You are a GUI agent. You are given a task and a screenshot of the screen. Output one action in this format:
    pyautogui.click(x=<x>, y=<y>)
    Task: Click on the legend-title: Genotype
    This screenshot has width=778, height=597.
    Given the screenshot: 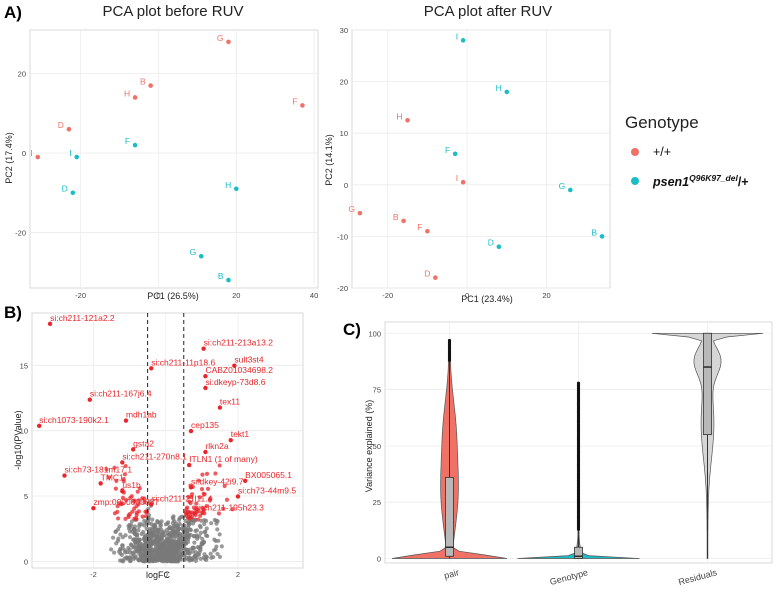 What is the action you would take?
    pyautogui.click(x=662, y=122)
    